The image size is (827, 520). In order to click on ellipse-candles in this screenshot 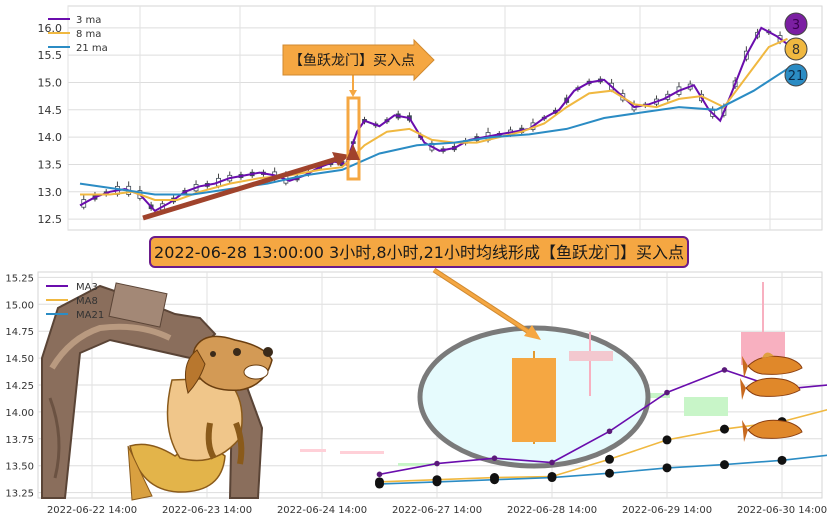, I will do `click(562, 388)`.